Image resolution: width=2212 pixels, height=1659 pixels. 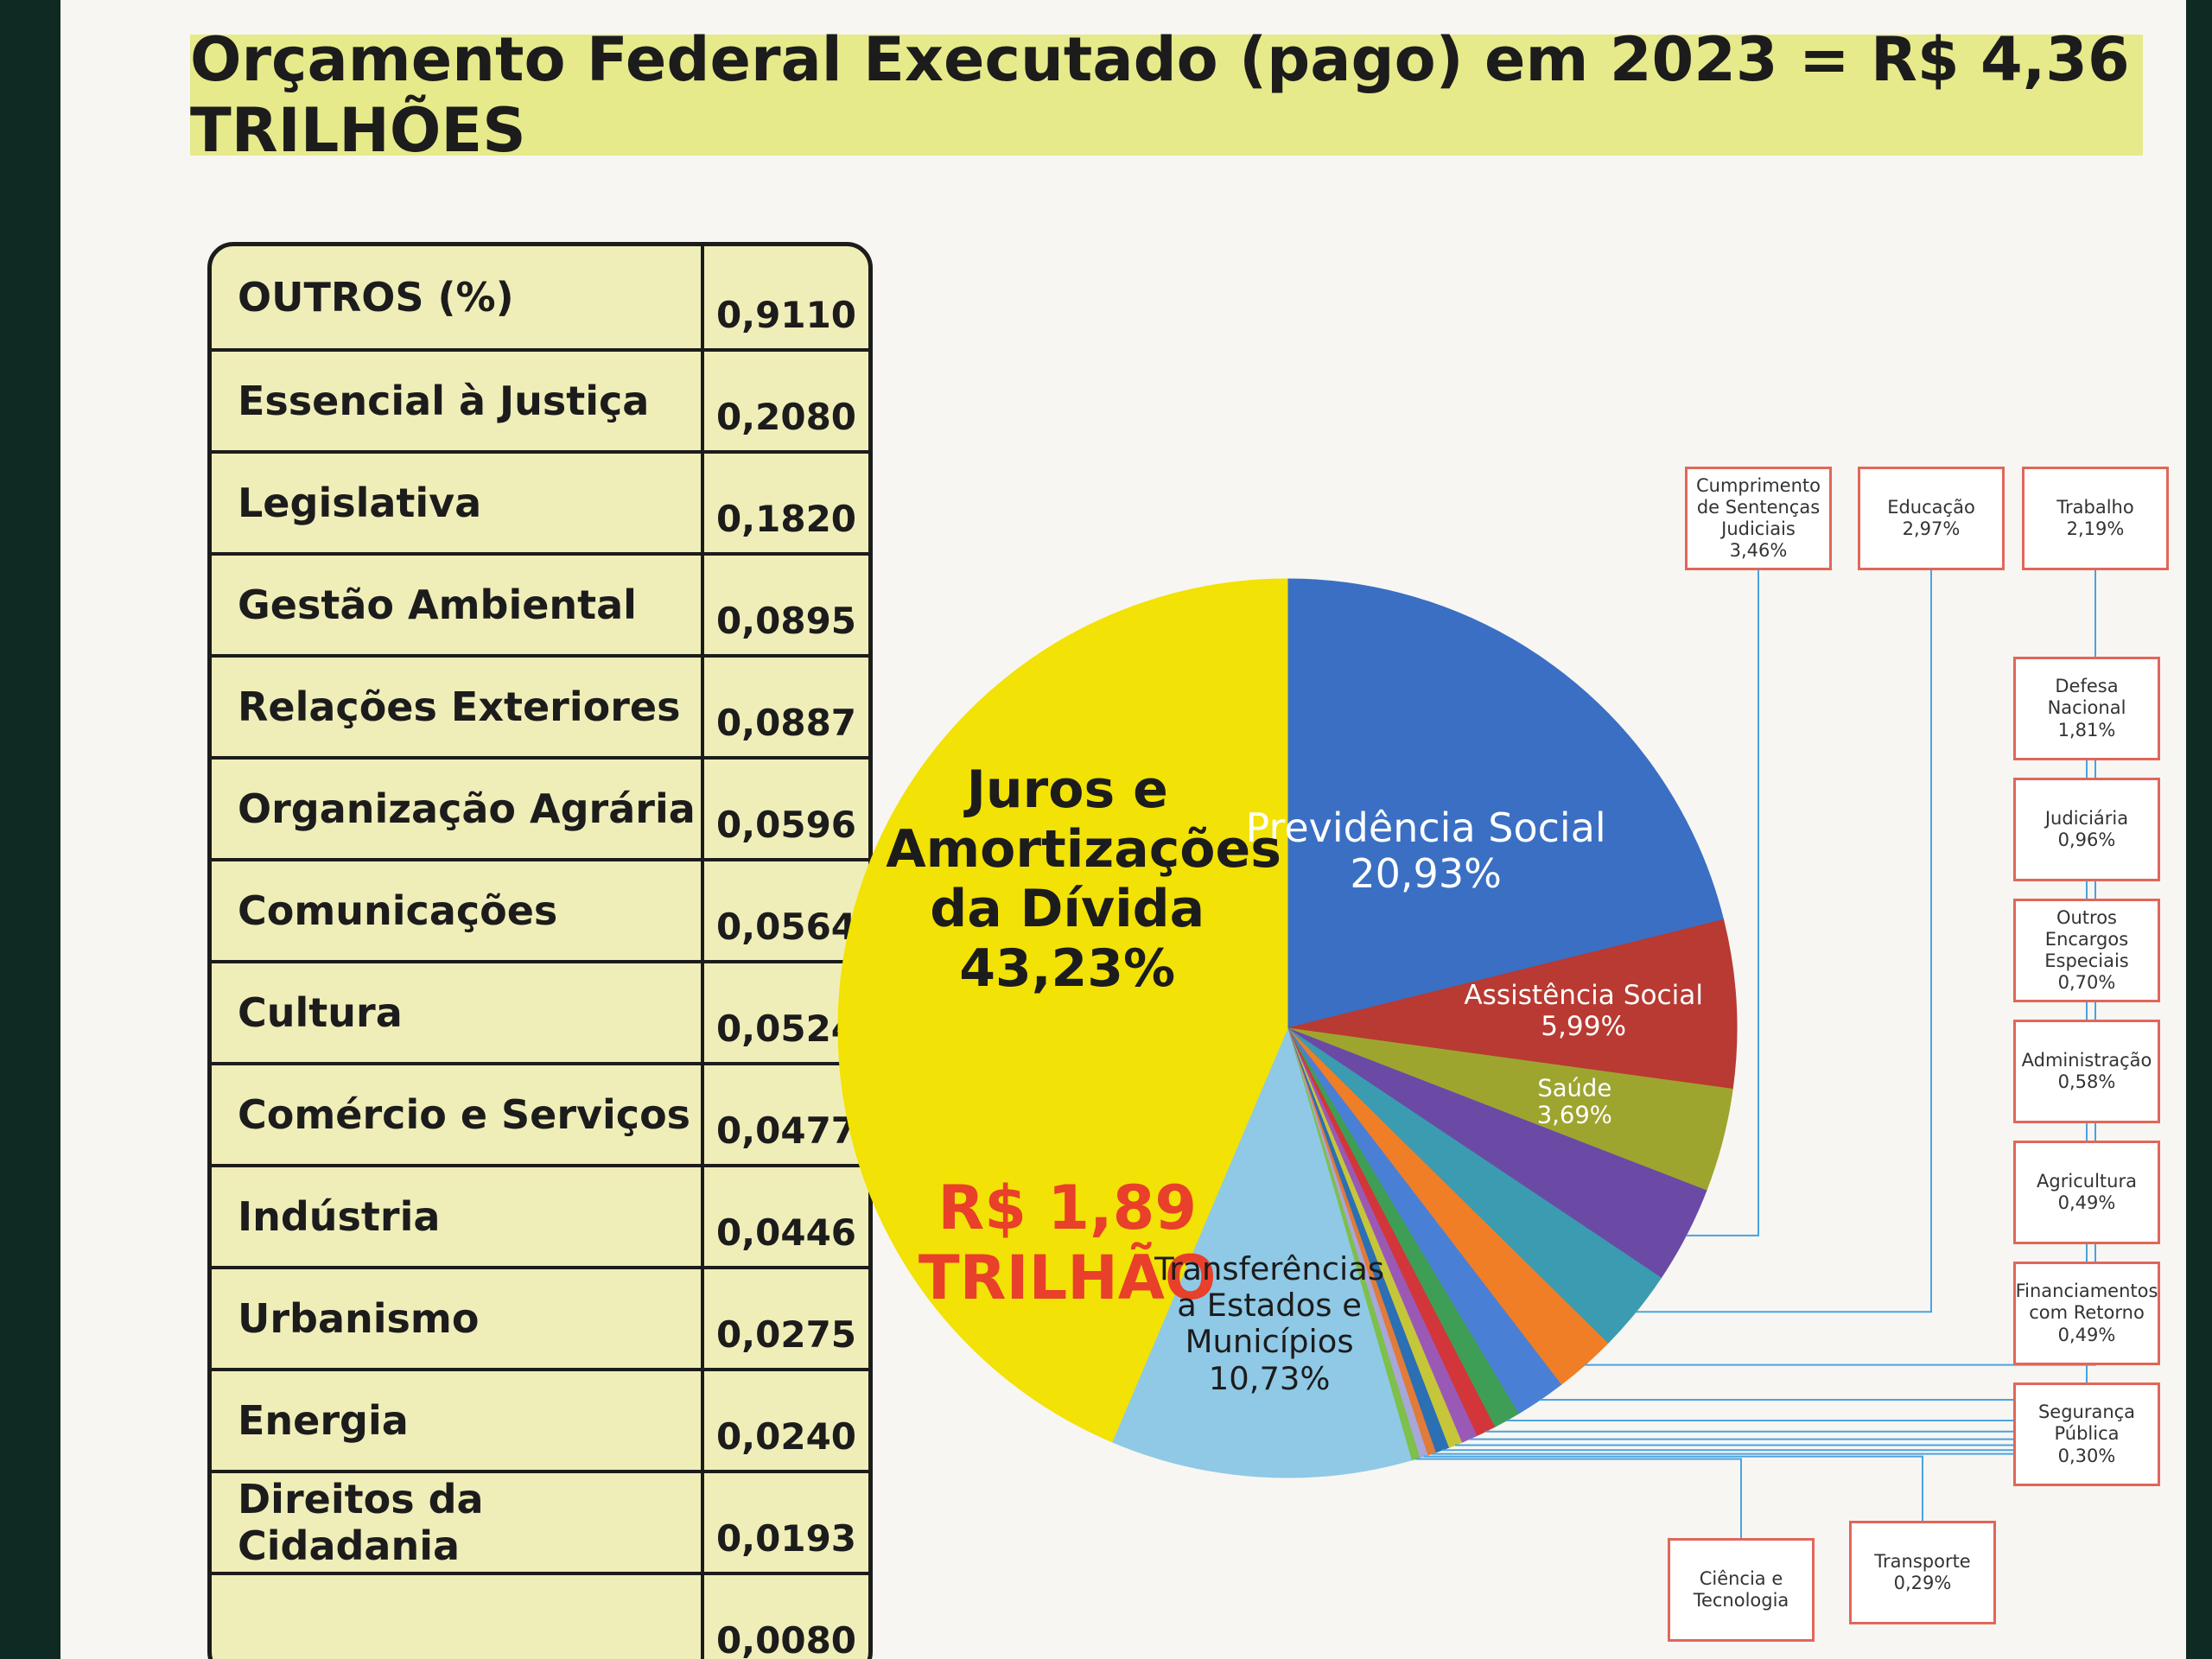 I want to click on table-row: Direitos da Cidadania 0,0193, so click(x=540, y=1521).